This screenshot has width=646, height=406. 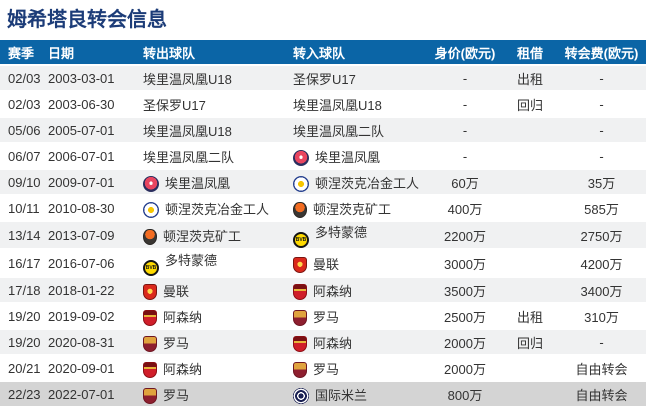 What do you see at coordinates (326, 264) in the screenshot?
I see `in-team-name: 曼联` at bounding box center [326, 264].